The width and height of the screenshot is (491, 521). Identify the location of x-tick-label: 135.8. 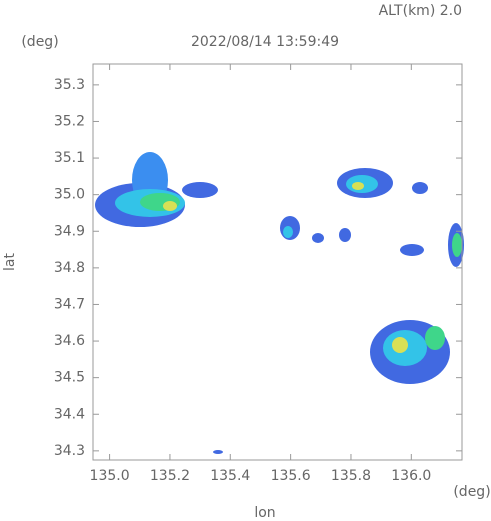
(351, 476).